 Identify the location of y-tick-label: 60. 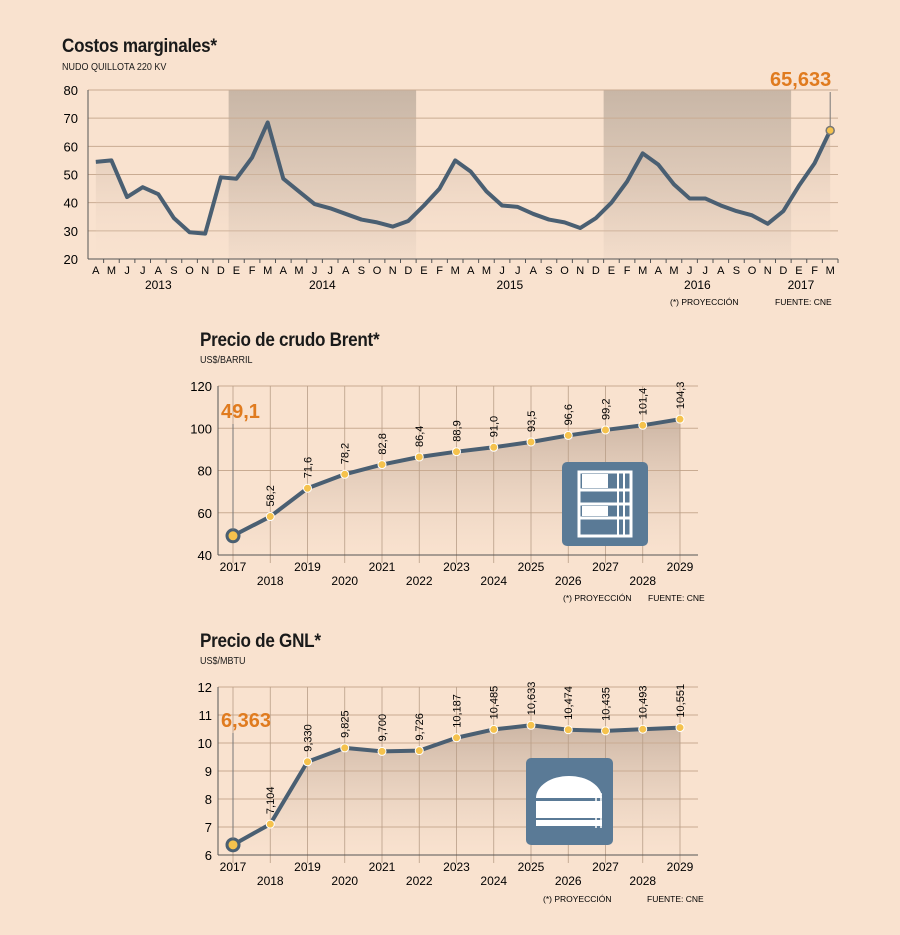
(71, 146).